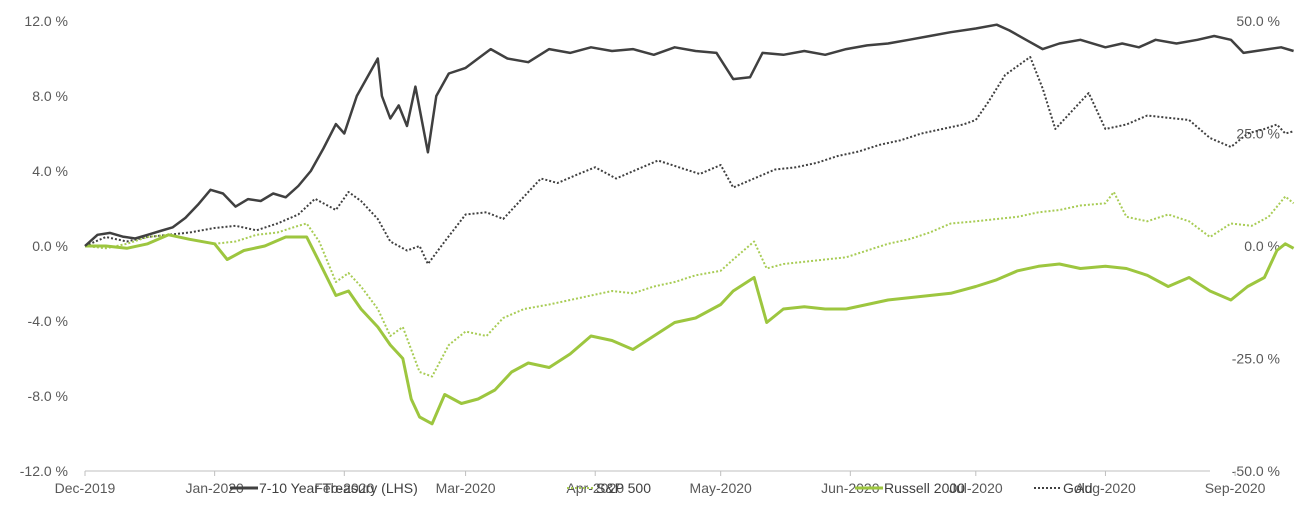 This screenshot has height=525, width=1295. I want to click on x-tick-label: May-2020, so click(721, 488).